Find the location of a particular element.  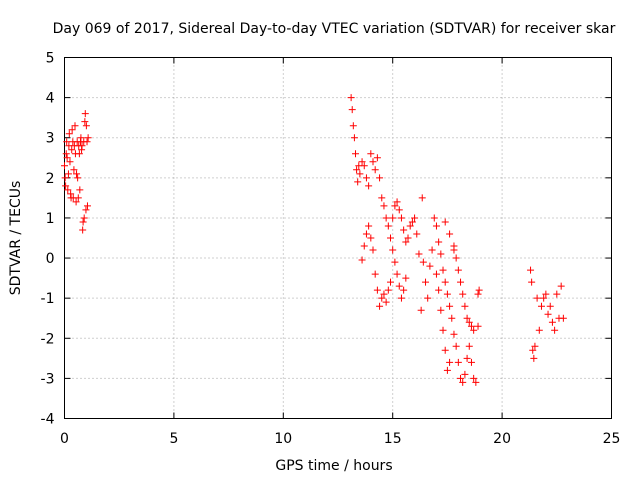

y-tick-label: -4 is located at coordinates (48, 420).